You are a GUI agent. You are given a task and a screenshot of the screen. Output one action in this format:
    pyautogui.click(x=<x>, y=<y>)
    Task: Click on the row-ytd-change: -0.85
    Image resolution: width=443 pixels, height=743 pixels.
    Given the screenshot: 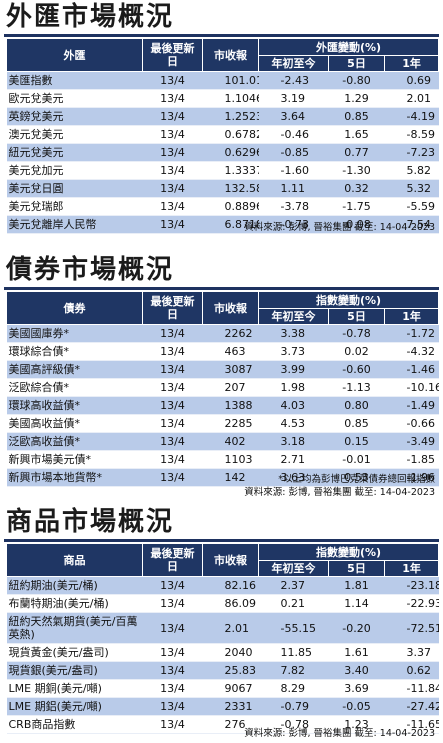 What is the action you would take?
    pyautogui.click(x=293, y=152)
    